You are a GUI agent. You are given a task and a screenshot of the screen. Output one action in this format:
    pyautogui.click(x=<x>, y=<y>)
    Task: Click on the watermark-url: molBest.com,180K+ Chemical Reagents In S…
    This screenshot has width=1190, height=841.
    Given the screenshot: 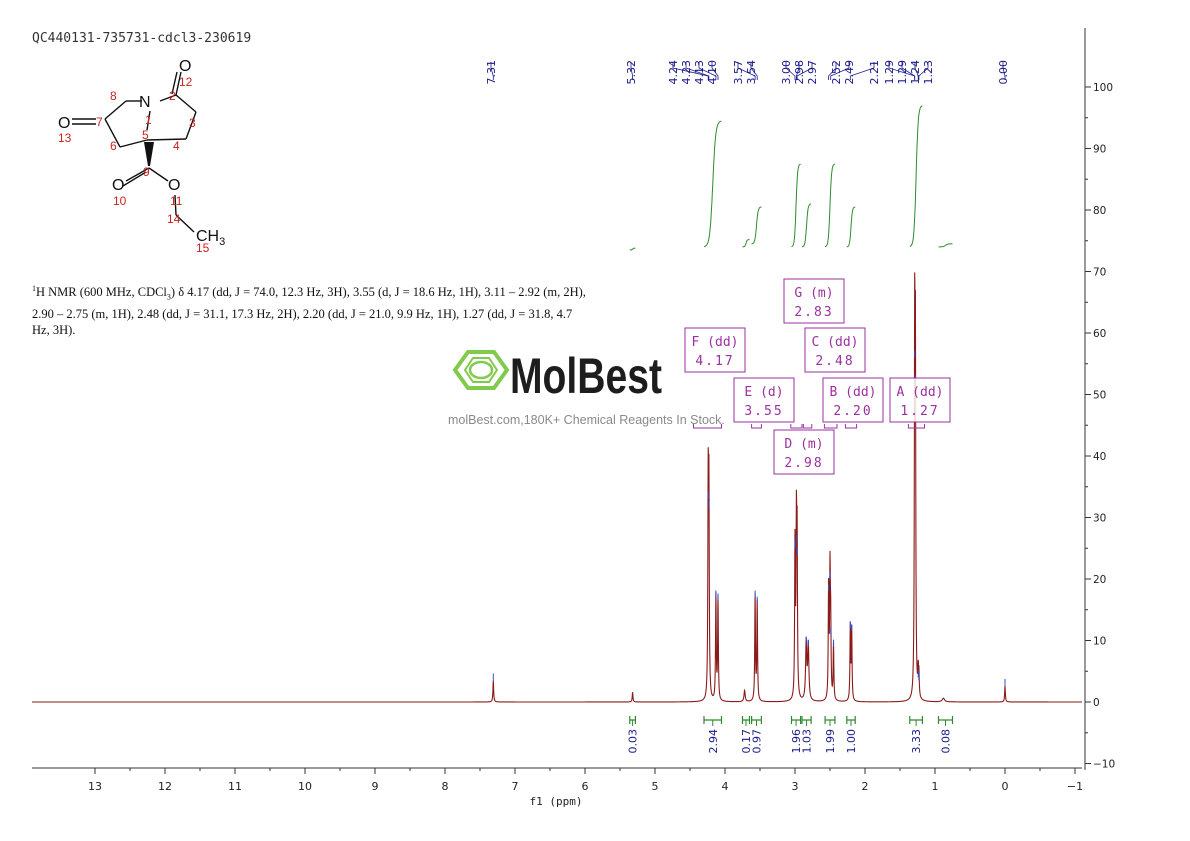 What is the action you would take?
    pyautogui.click(x=586, y=420)
    